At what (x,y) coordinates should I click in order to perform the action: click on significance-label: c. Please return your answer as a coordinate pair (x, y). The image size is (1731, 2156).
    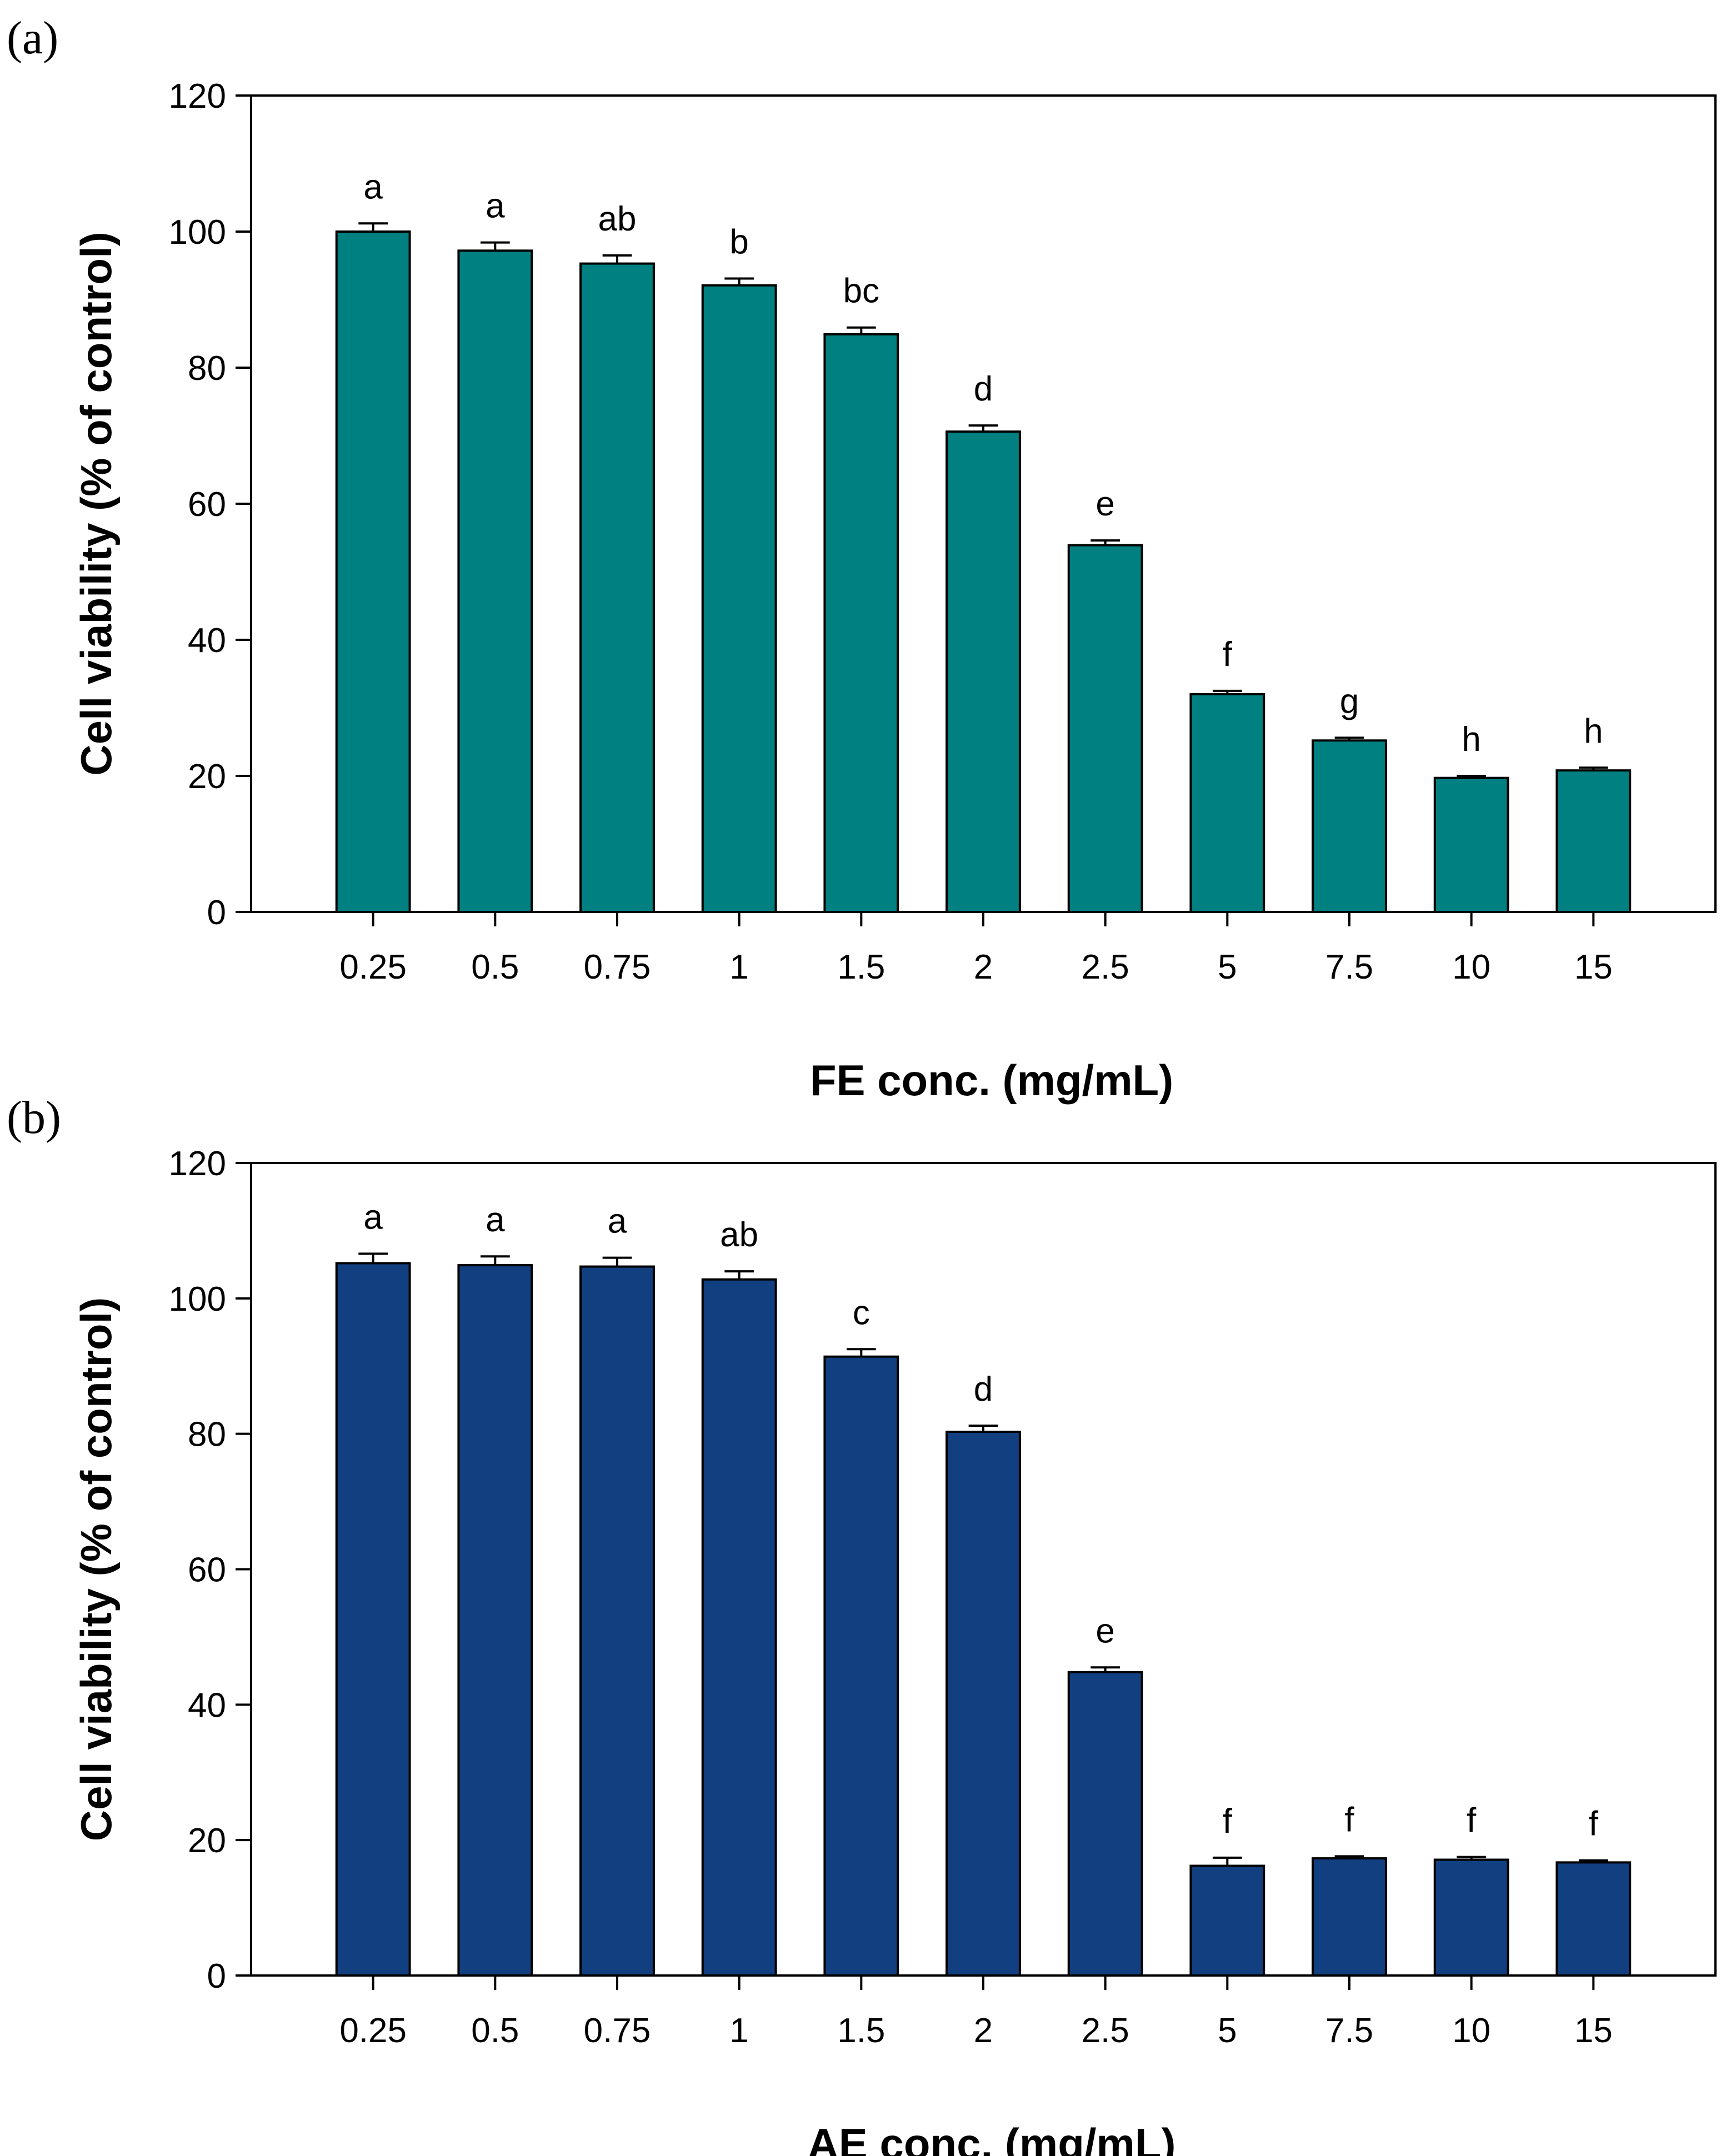
    Looking at the image, I should click on (861, 1312).